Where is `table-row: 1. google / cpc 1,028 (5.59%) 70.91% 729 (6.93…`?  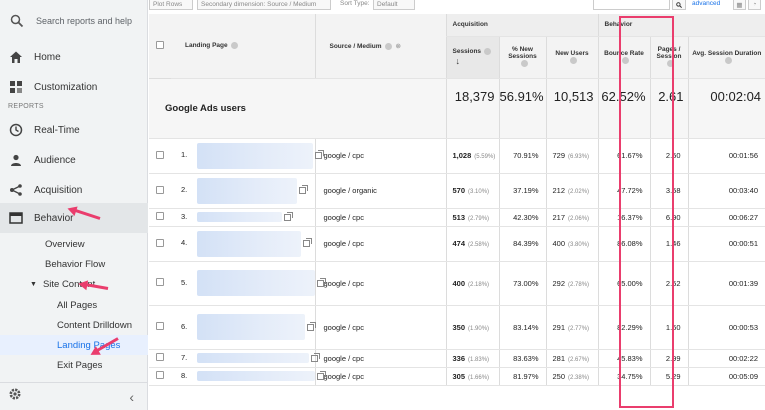 table-row: 1. google / cpc 1,028 (5.59%) 70.91% 729 (6.93… is located at coordinates (457, 156).